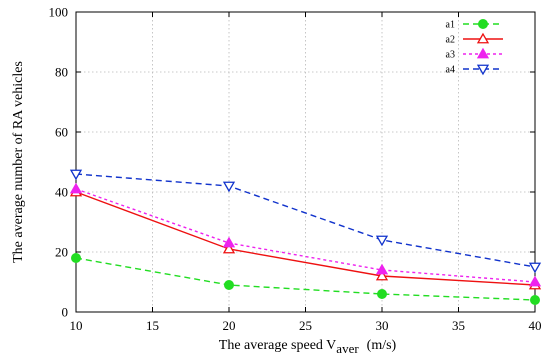 Image resolution: width=546 pixels, height=360 pixels. I want to click on legend-label: a2, so click(450, 40).